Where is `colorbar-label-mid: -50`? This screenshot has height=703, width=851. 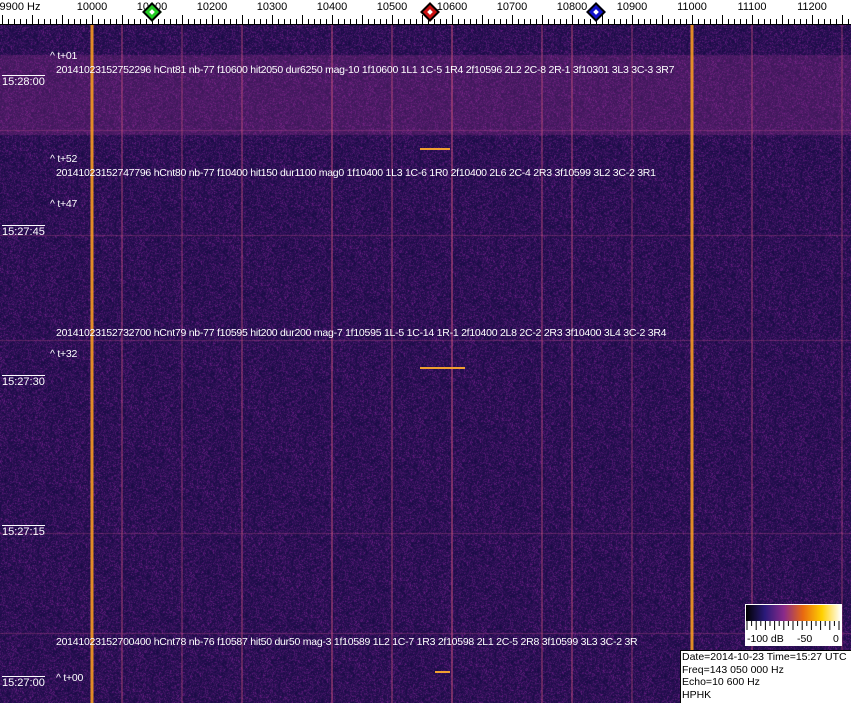 colorbar-label-mid: -50 is located at coordinates (805, 639).